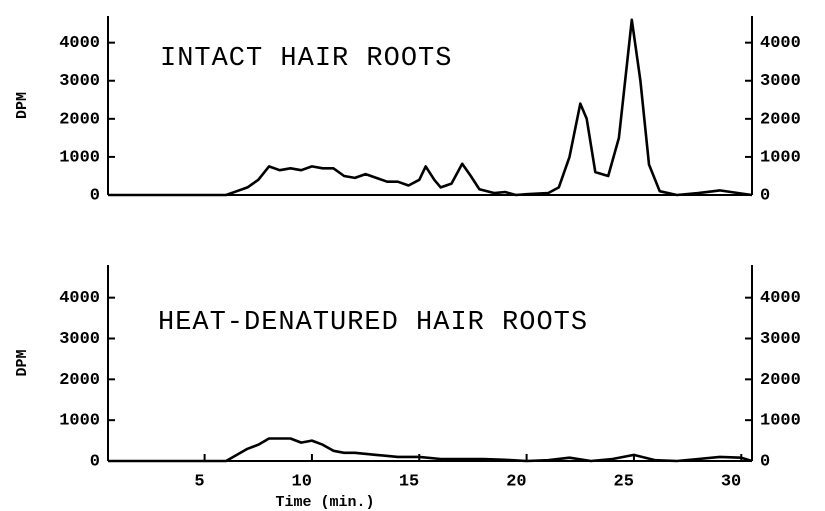  What do you see at coordinates (430, 450) in the screenshot?
I see `data-line` at bounding box center [430, 450].